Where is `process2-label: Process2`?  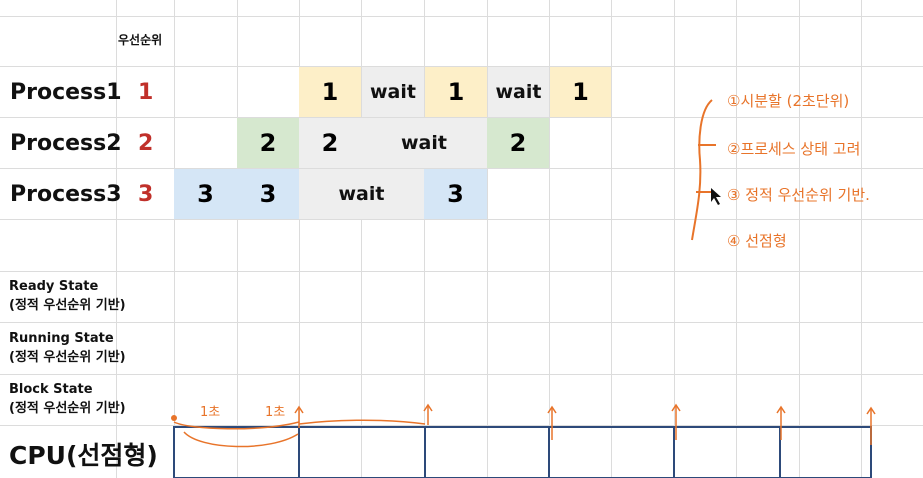 process2-label: Process2 is located at coordinates (66, 143).